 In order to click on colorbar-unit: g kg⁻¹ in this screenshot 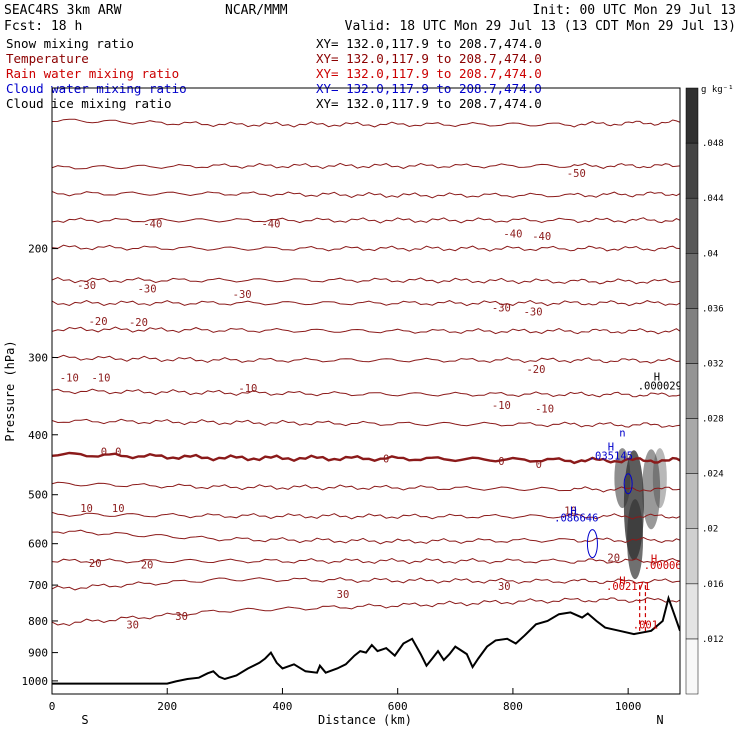, I will do `click(717, 90)`.